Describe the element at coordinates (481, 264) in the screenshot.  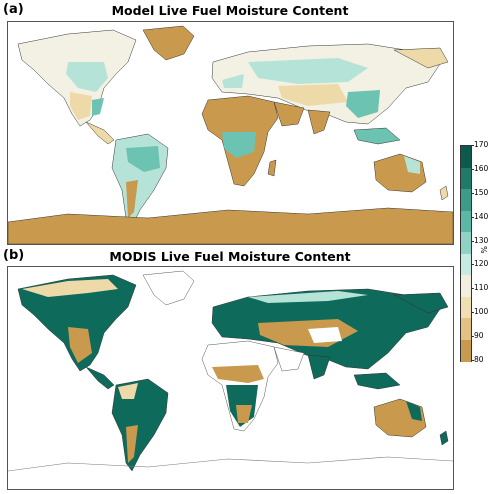
I see `colorbar-tick-label: 120` at that location.